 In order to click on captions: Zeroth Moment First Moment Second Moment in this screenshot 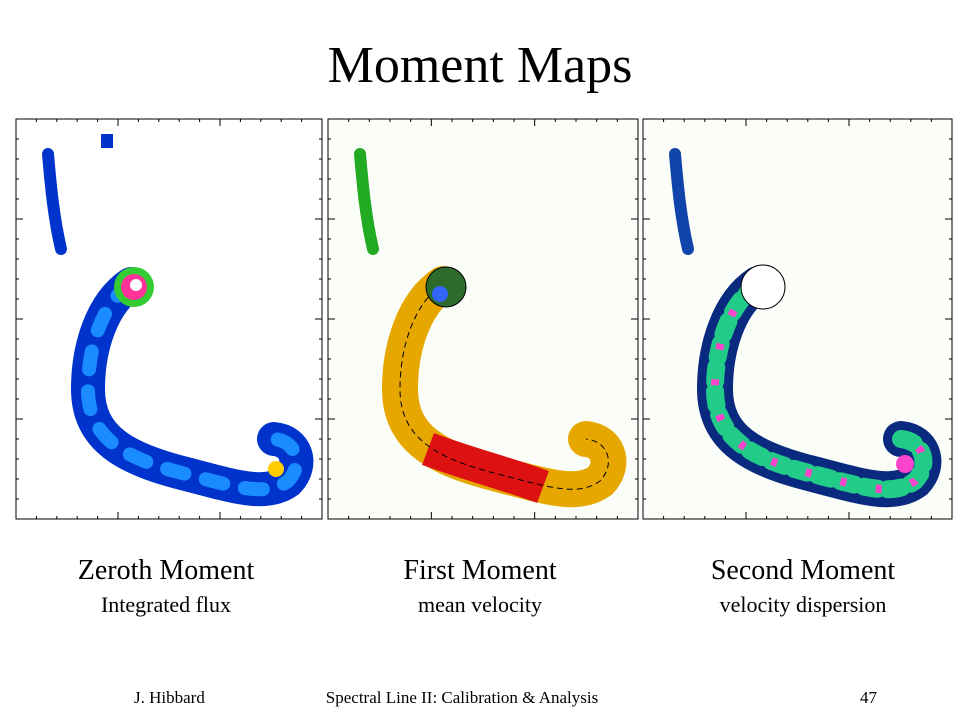, I will do `click(487, 570)`.